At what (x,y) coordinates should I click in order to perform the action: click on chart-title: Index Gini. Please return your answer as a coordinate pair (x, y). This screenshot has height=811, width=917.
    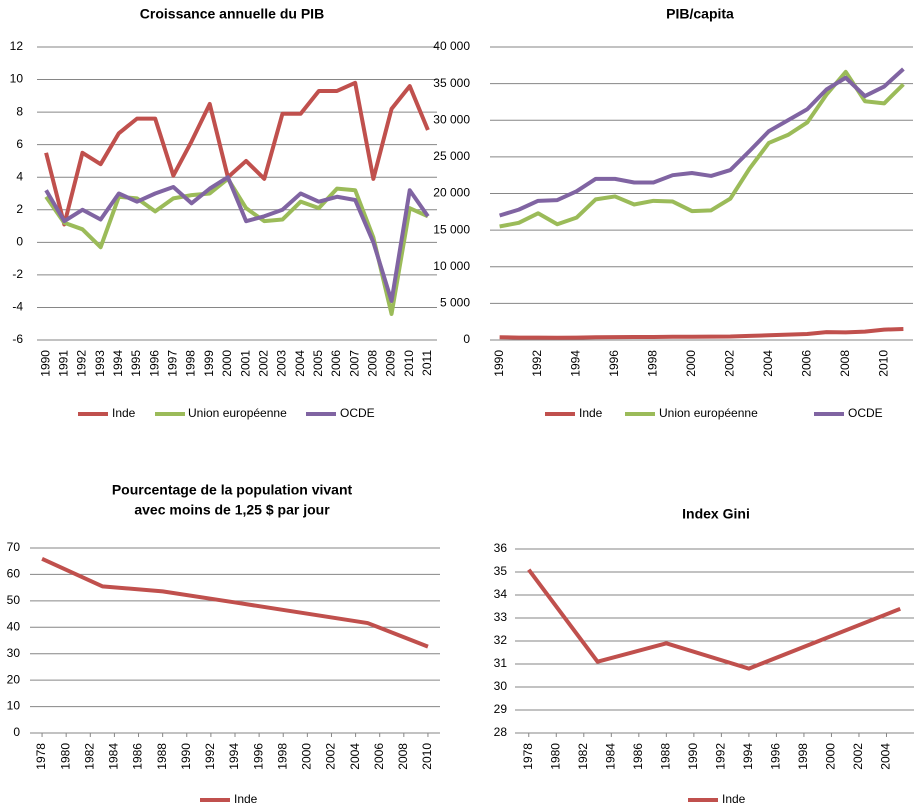
    Looking at the image, I should click on (716, 514).